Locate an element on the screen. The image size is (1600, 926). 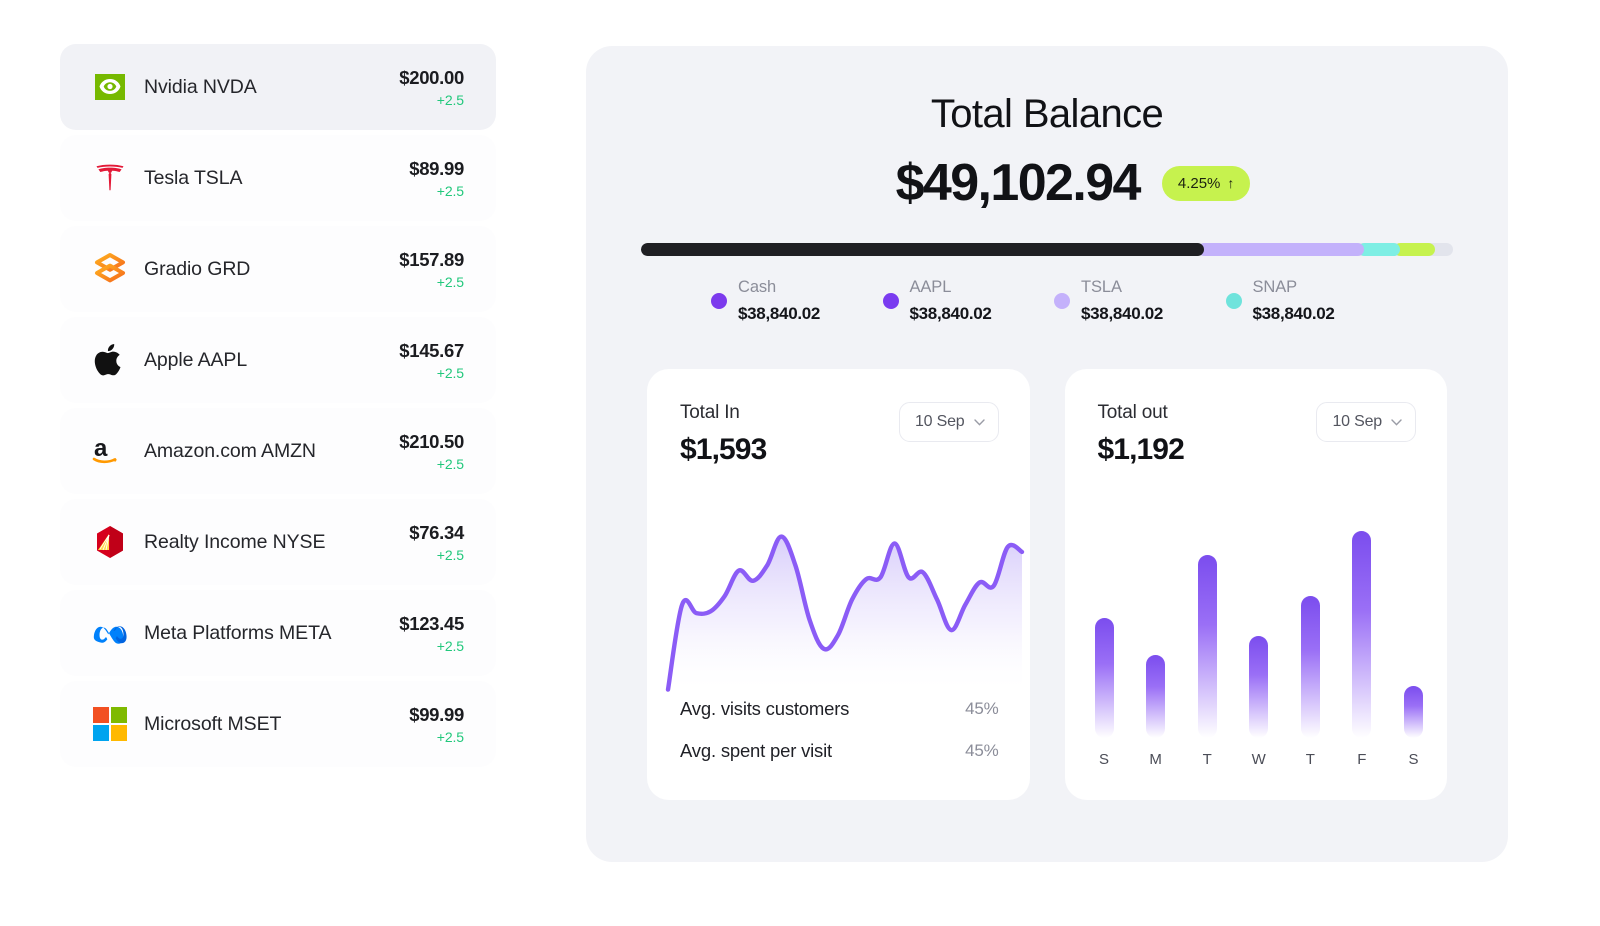
balance-row: $49,102.94 4.25% ↑ is located at coordinates (1047, 183).